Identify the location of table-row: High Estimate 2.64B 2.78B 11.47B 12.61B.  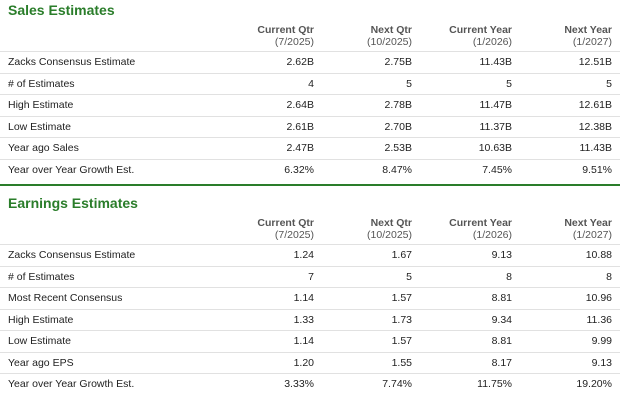
(310, 105).